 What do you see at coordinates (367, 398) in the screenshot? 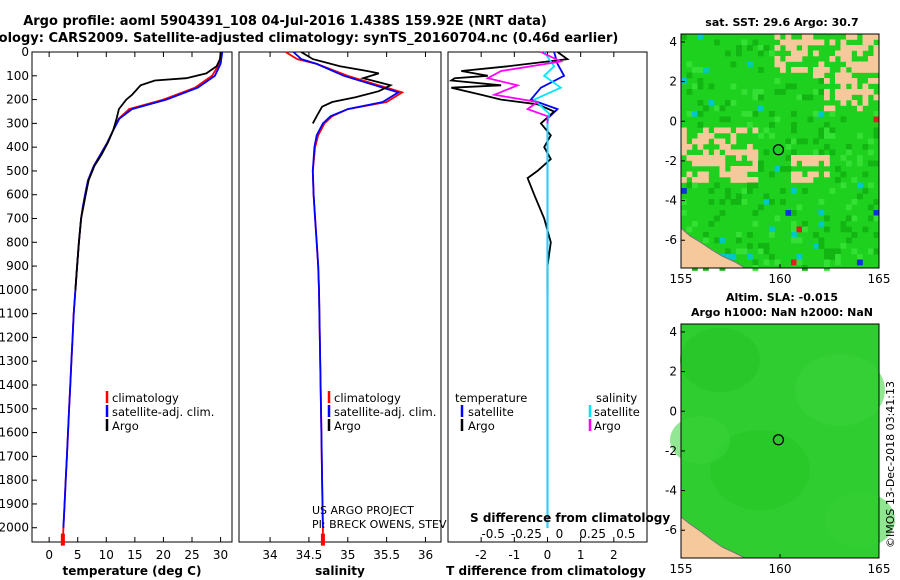
I see `legend-climatology: climatology` at bounding box center [367, 398].